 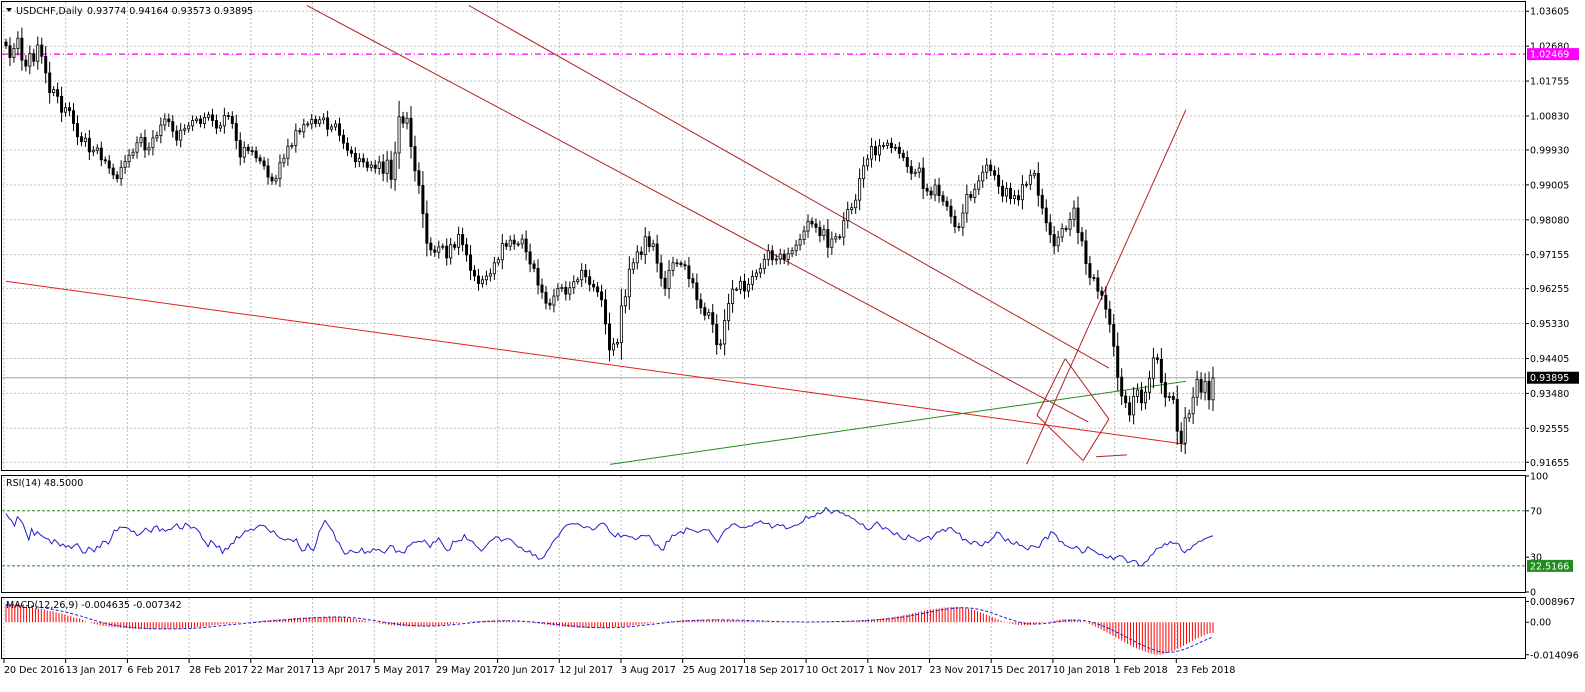 I want to click on x-tick-label: 3 Aug 2017, so click(x=648, y=670).